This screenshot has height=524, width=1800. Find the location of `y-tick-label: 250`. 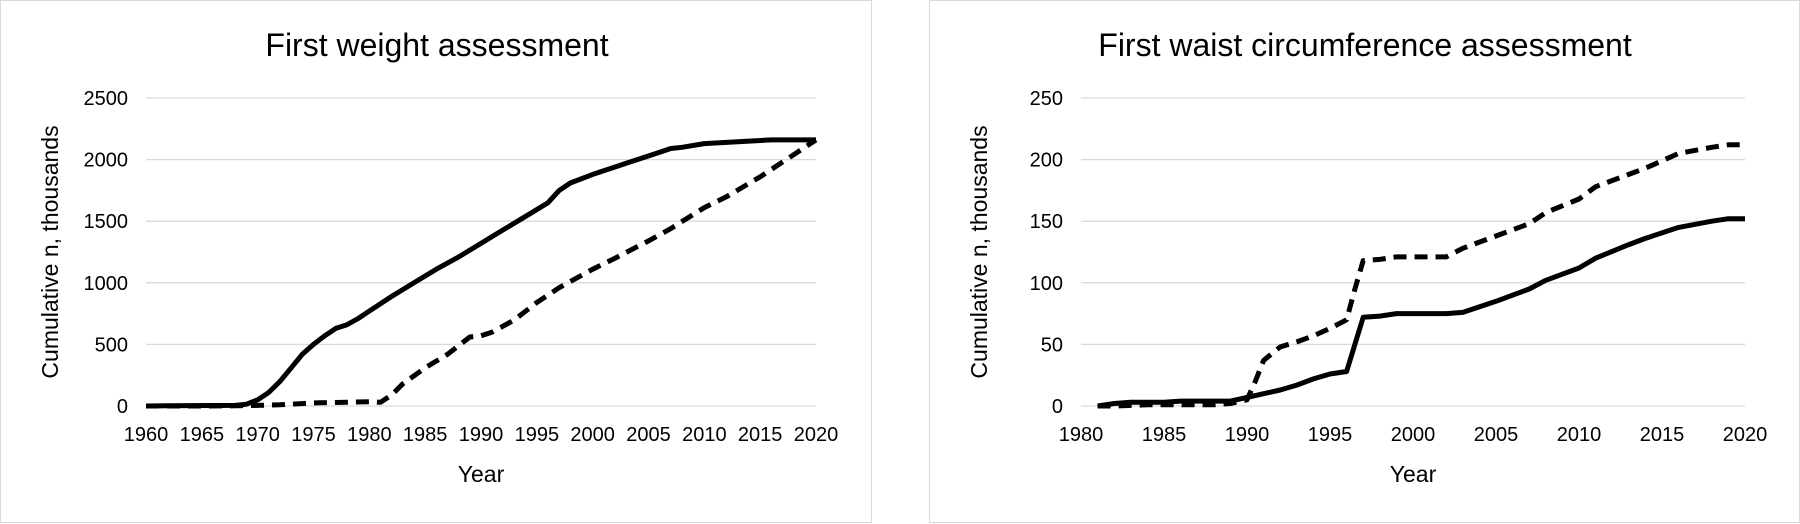

y-tick-label: 250 is located at coordinates (1046, 99).